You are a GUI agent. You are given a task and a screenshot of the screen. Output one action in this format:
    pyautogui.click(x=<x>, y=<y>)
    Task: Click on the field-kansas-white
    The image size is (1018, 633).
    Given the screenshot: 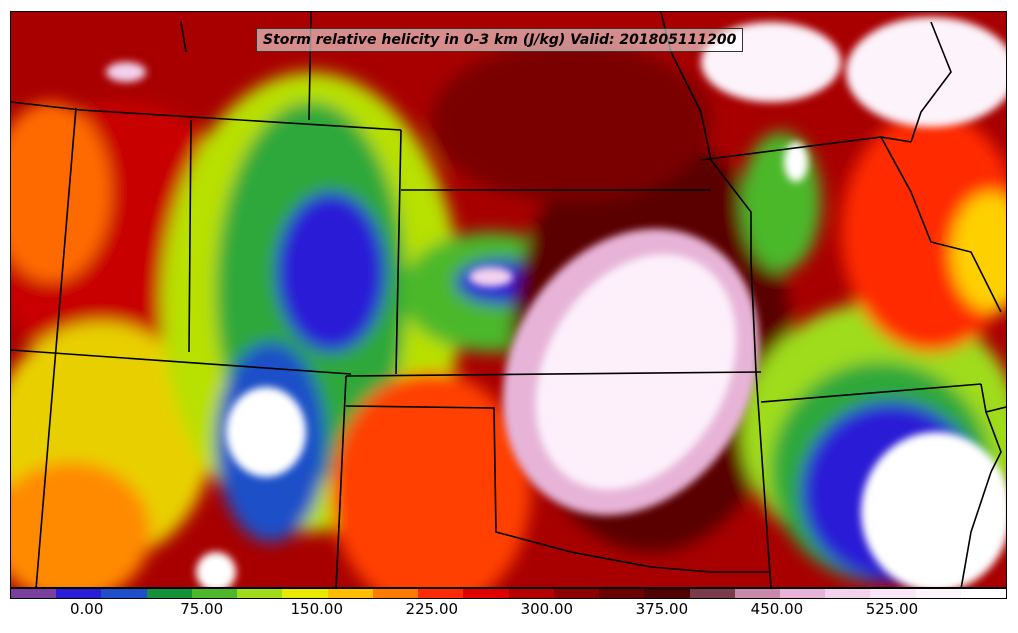 What is the action you would take?
    pyautogui.click(x=491, y=277)
    